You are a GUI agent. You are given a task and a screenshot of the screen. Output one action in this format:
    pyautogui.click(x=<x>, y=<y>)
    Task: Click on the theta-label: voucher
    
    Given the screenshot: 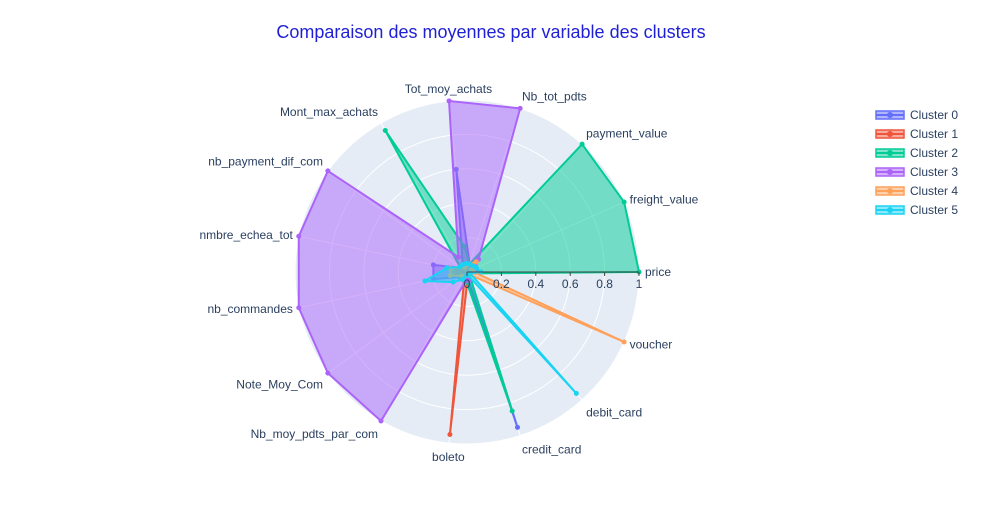 What is the action you would take?
    pyautogui.click(x=651, y=344)
    